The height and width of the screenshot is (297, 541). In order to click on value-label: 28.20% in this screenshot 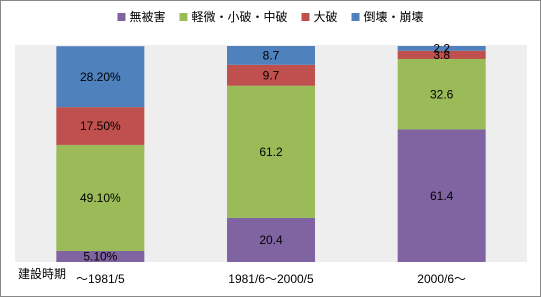, I will do `click(100, 77)`.